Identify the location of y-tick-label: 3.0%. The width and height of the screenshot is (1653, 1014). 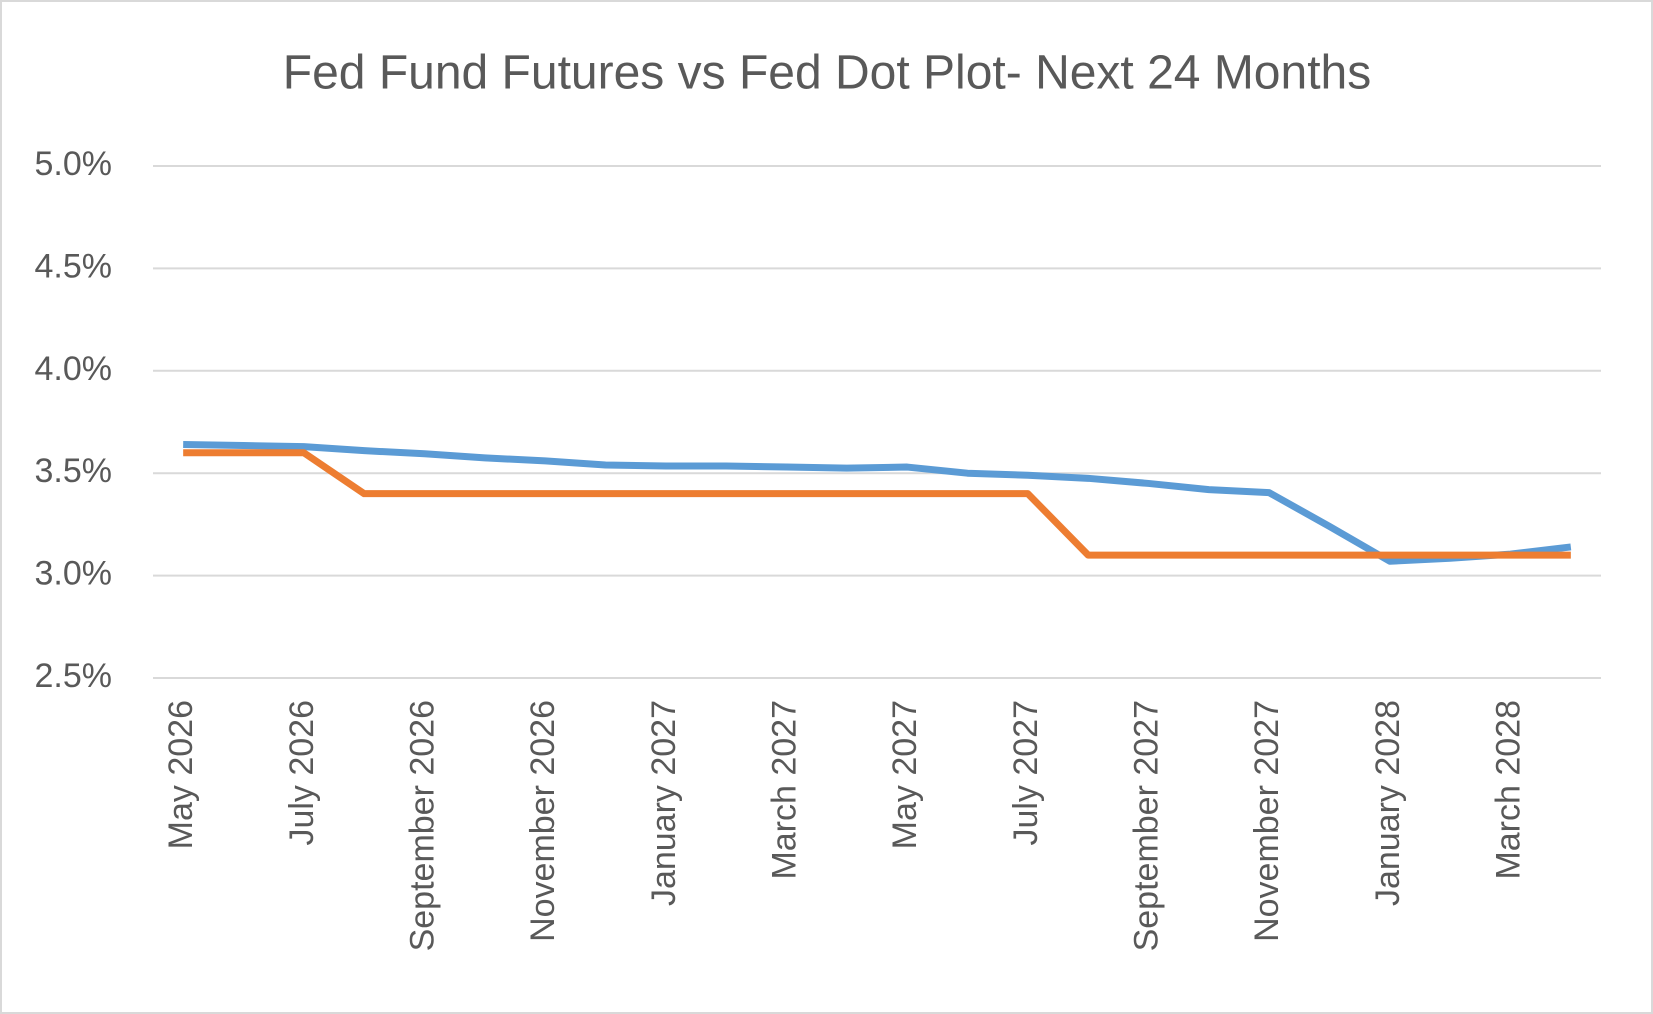
(74, 574).